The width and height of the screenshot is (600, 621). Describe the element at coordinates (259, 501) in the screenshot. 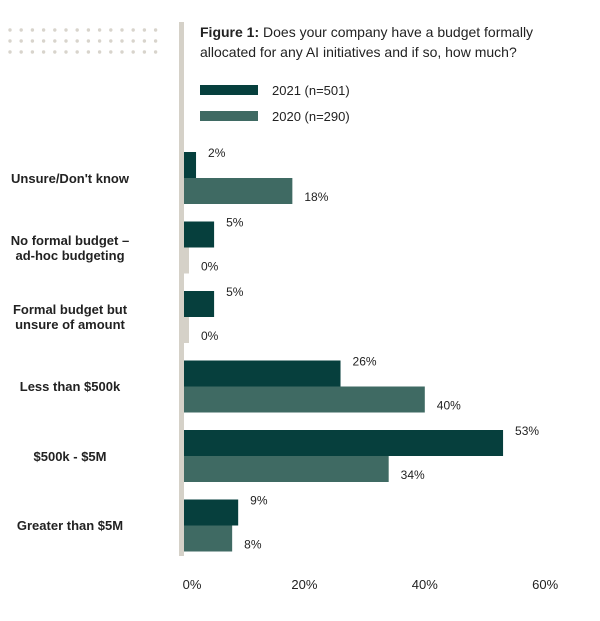

I see `value-label-2021: 9%` at that location.